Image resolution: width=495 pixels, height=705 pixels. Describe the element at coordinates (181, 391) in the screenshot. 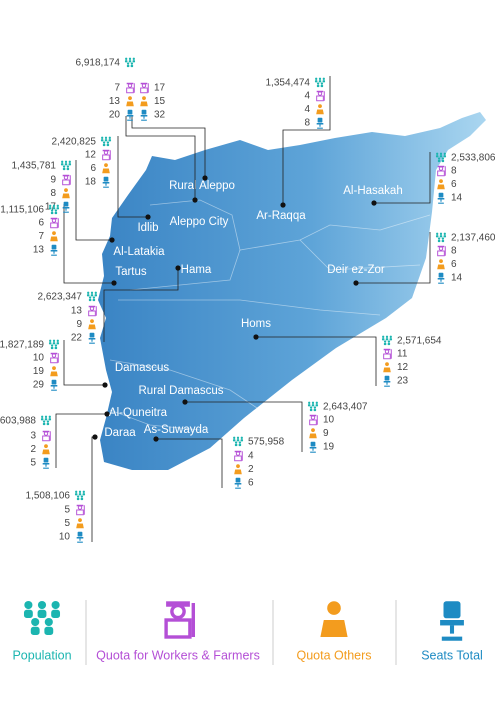

I see `region-label: Rural Damascus` at that location.